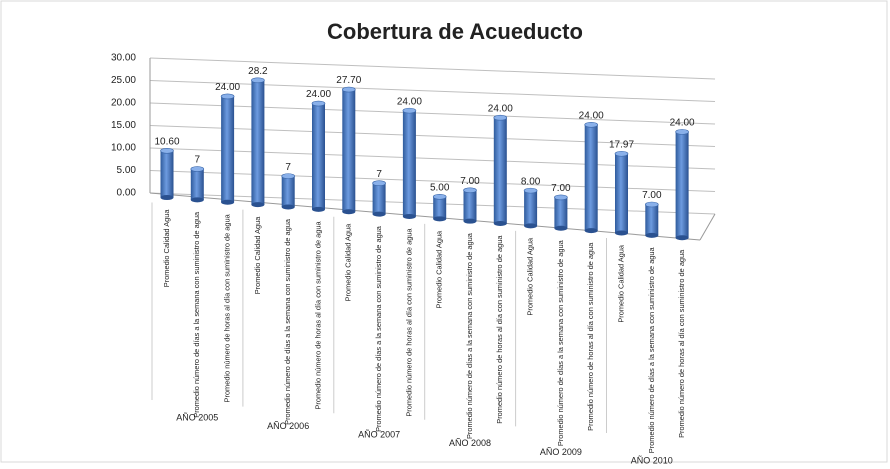 This screenshot has height=469, width=890. What do you see at coordinates (258, 71) in the screenshot?
I see `value-label: 28.2` at bounding box center [258, 71].